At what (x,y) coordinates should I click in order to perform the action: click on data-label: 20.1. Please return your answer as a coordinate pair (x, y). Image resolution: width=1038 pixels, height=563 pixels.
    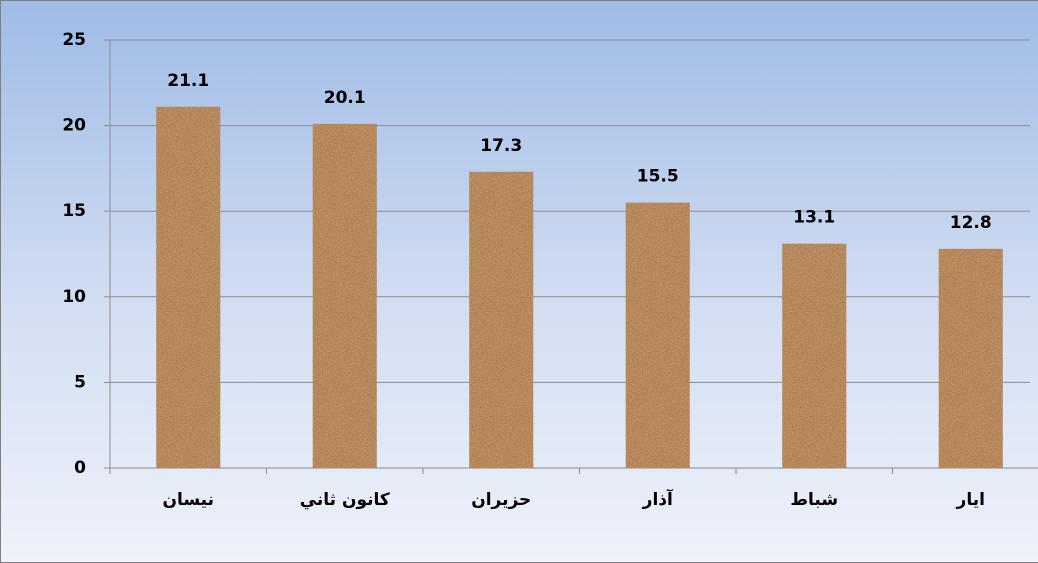
    Looking at the image, I should click on (345, 98).